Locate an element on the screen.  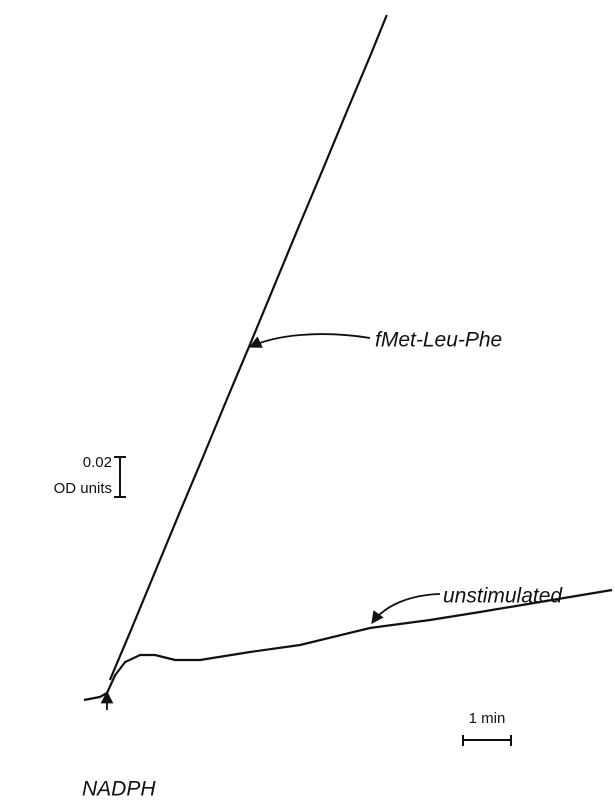
scale-label: 0.02 is located at coordinates (97, 462).